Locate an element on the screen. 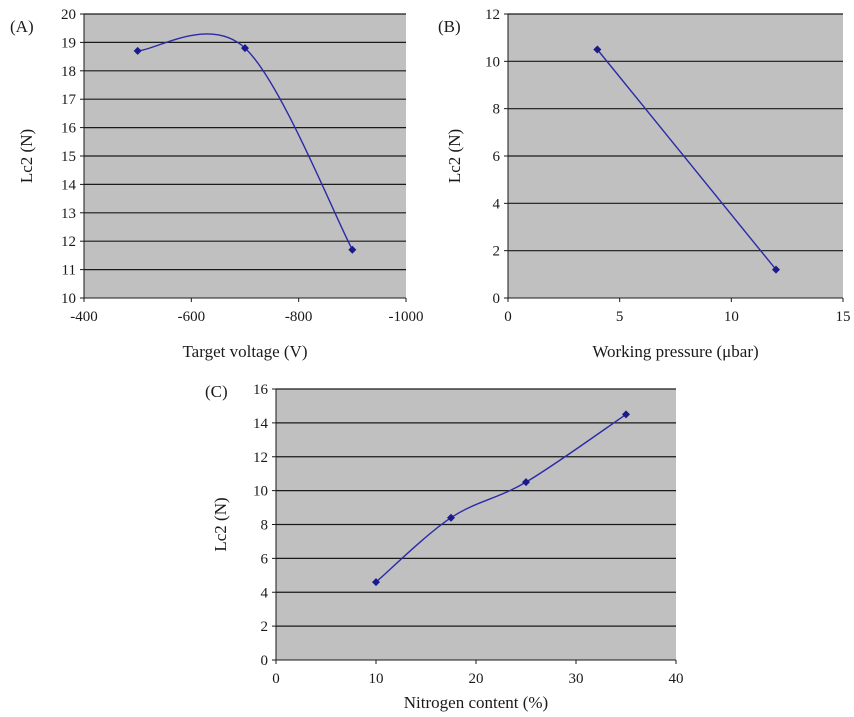  x-axis-title: Working pressure (μbar) is located at coordinates (675, 351).